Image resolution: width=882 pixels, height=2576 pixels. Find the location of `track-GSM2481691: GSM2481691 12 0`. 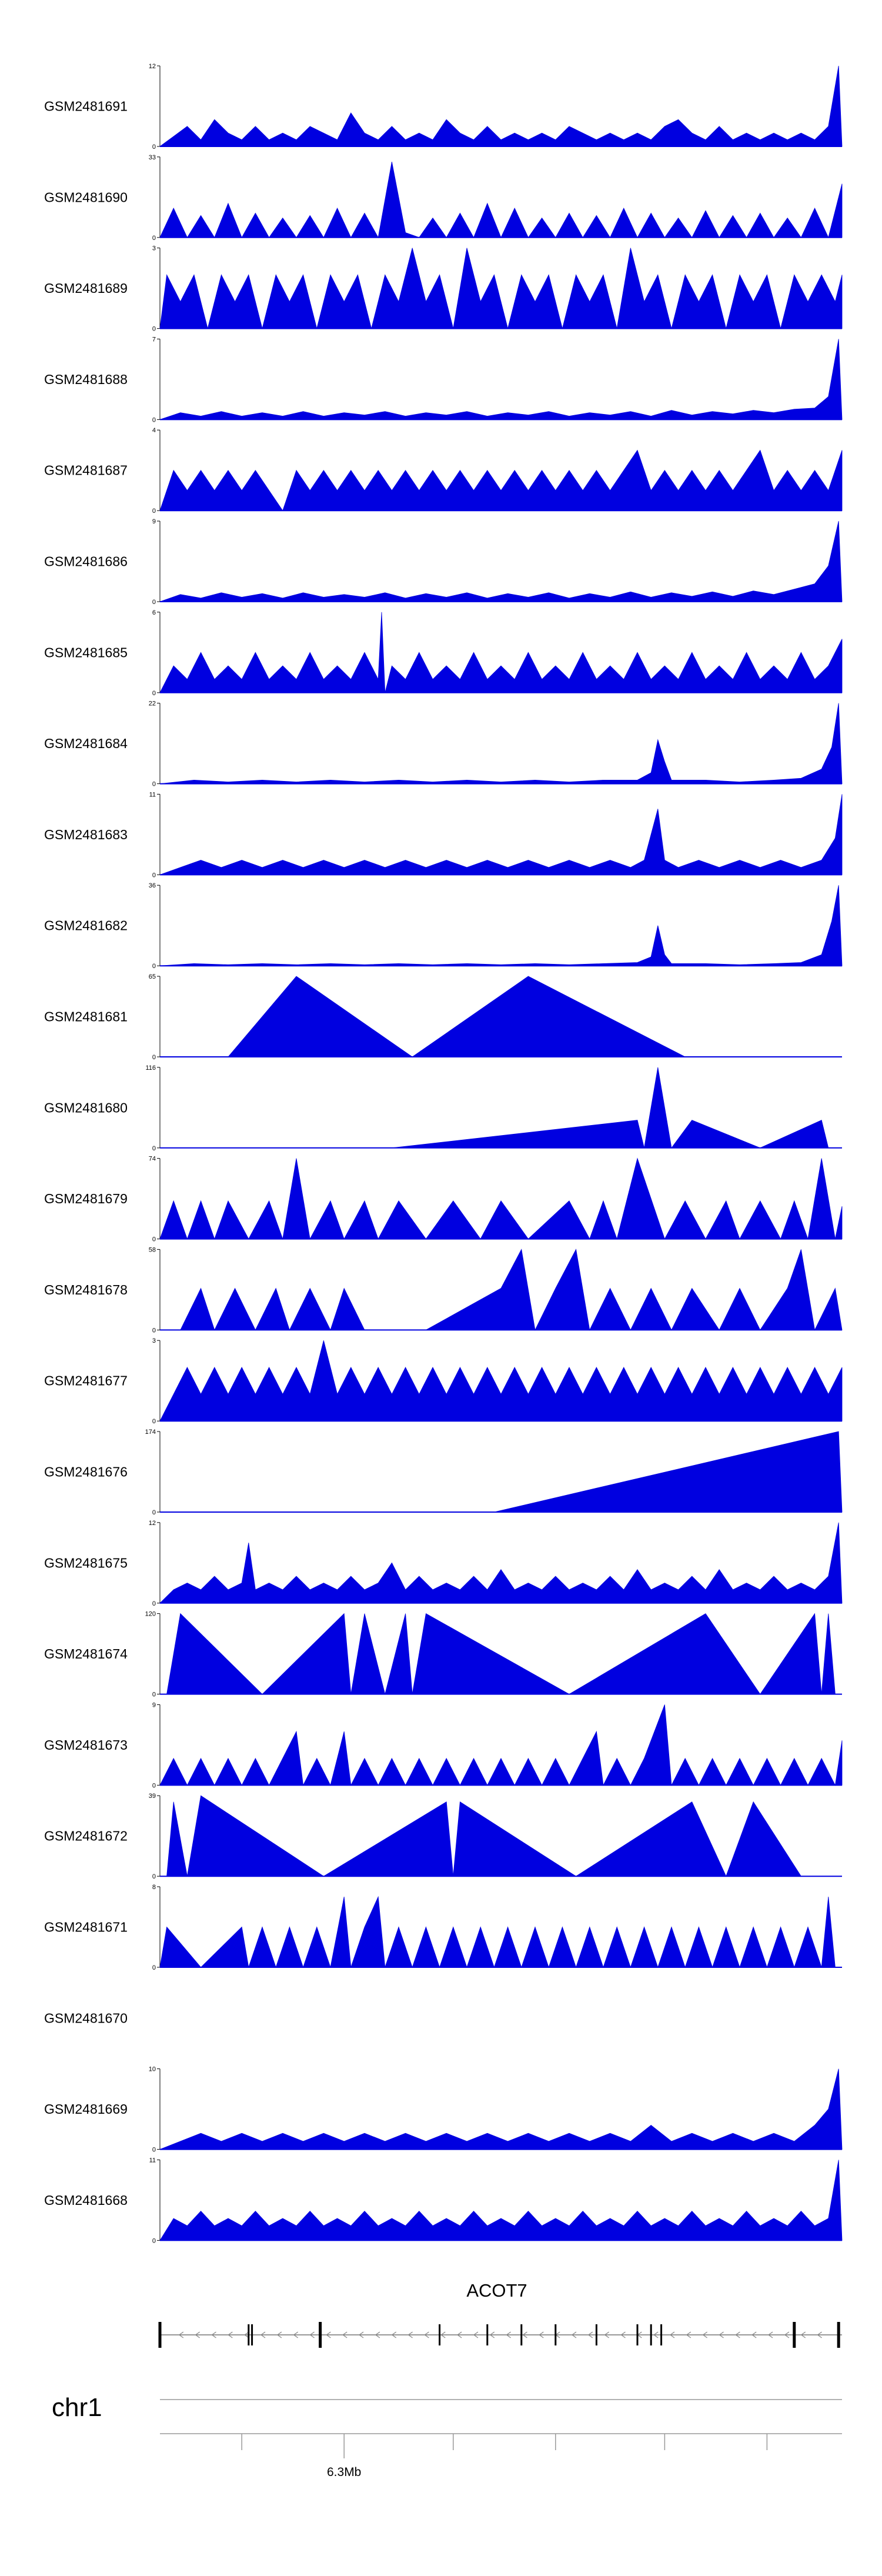

track-GSM2481691: GSM2481691 12 0 is located at coordinates (443, 107).